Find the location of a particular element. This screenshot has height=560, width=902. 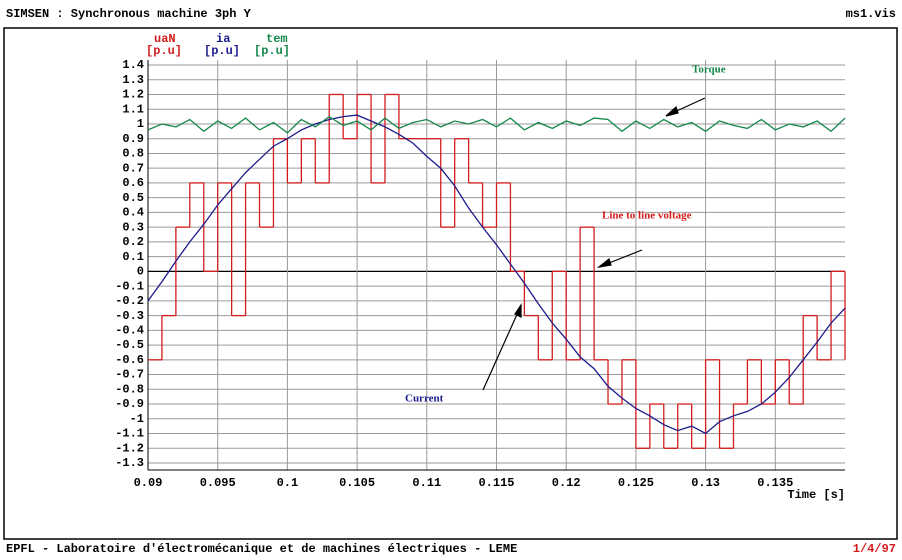

window-title: SIMSEN : Synchronous machine 3ph Y is located at coordinates (129, 14).